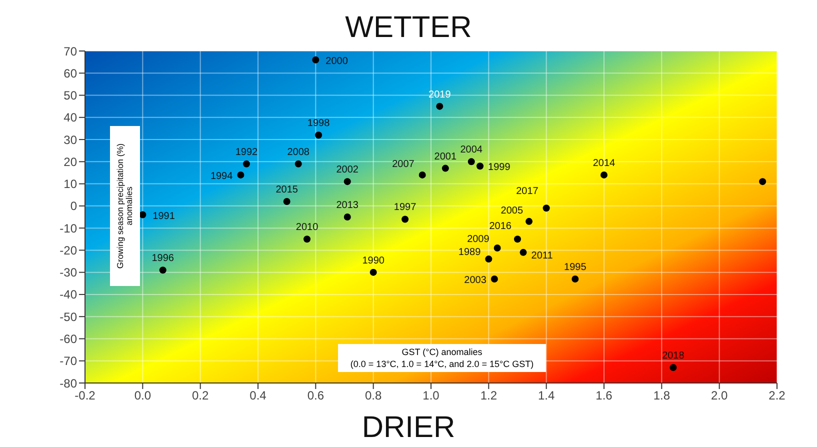 The image size is (817, 447). What do you see at coordinates (307, 228) in the screenshot?
I see `annotation: 2010` at bounding box center [307, 228].